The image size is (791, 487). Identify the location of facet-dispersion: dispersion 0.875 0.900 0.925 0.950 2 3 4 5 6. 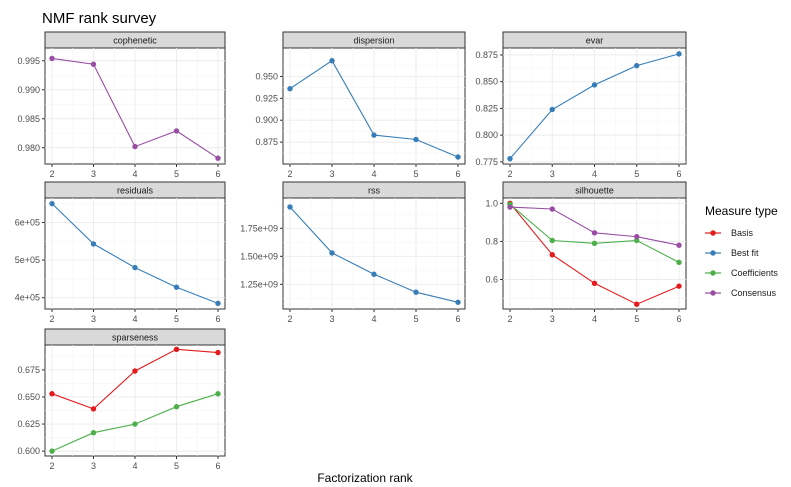
(360, 105).